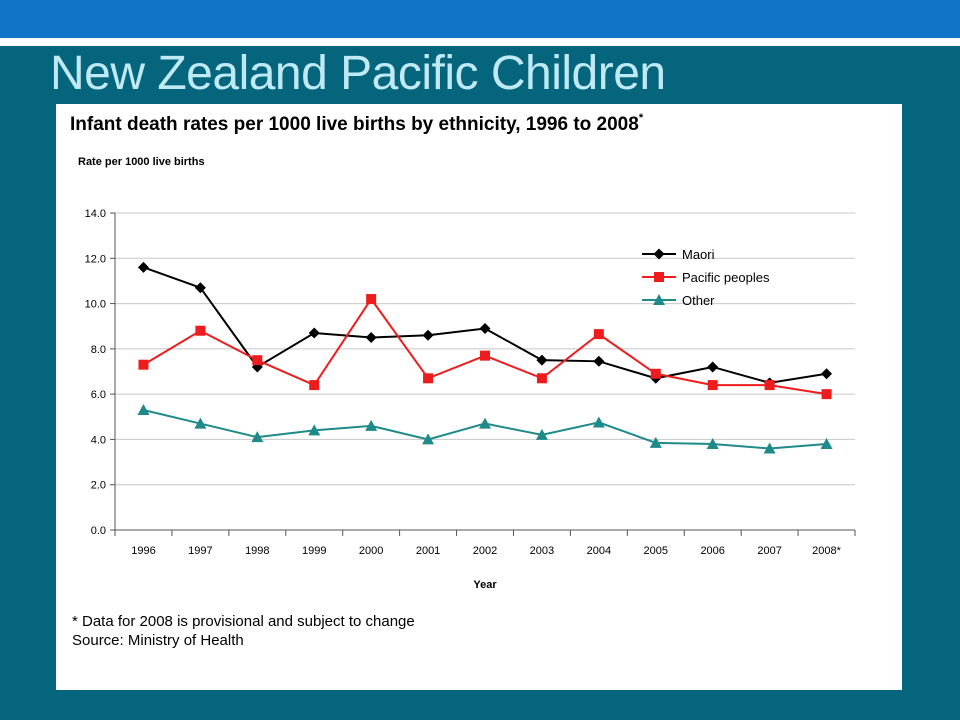  I want to click on divider-bar, so click(480, 42).